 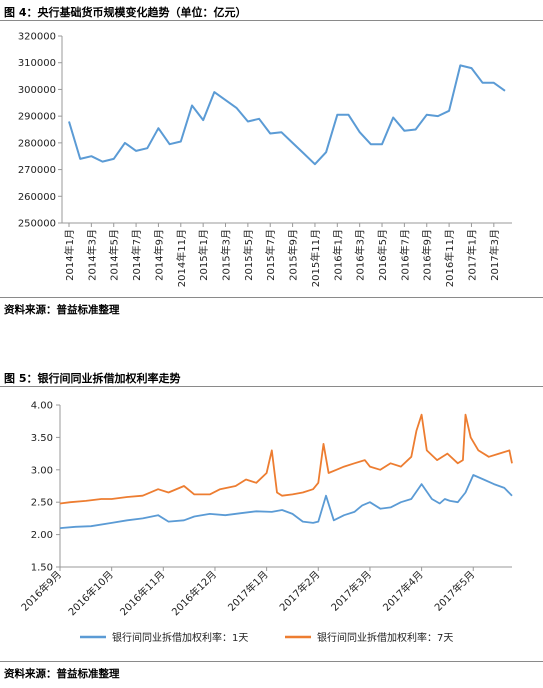 I want to click on x-tick-label: 2016年3月, so click(x=360, y=255).